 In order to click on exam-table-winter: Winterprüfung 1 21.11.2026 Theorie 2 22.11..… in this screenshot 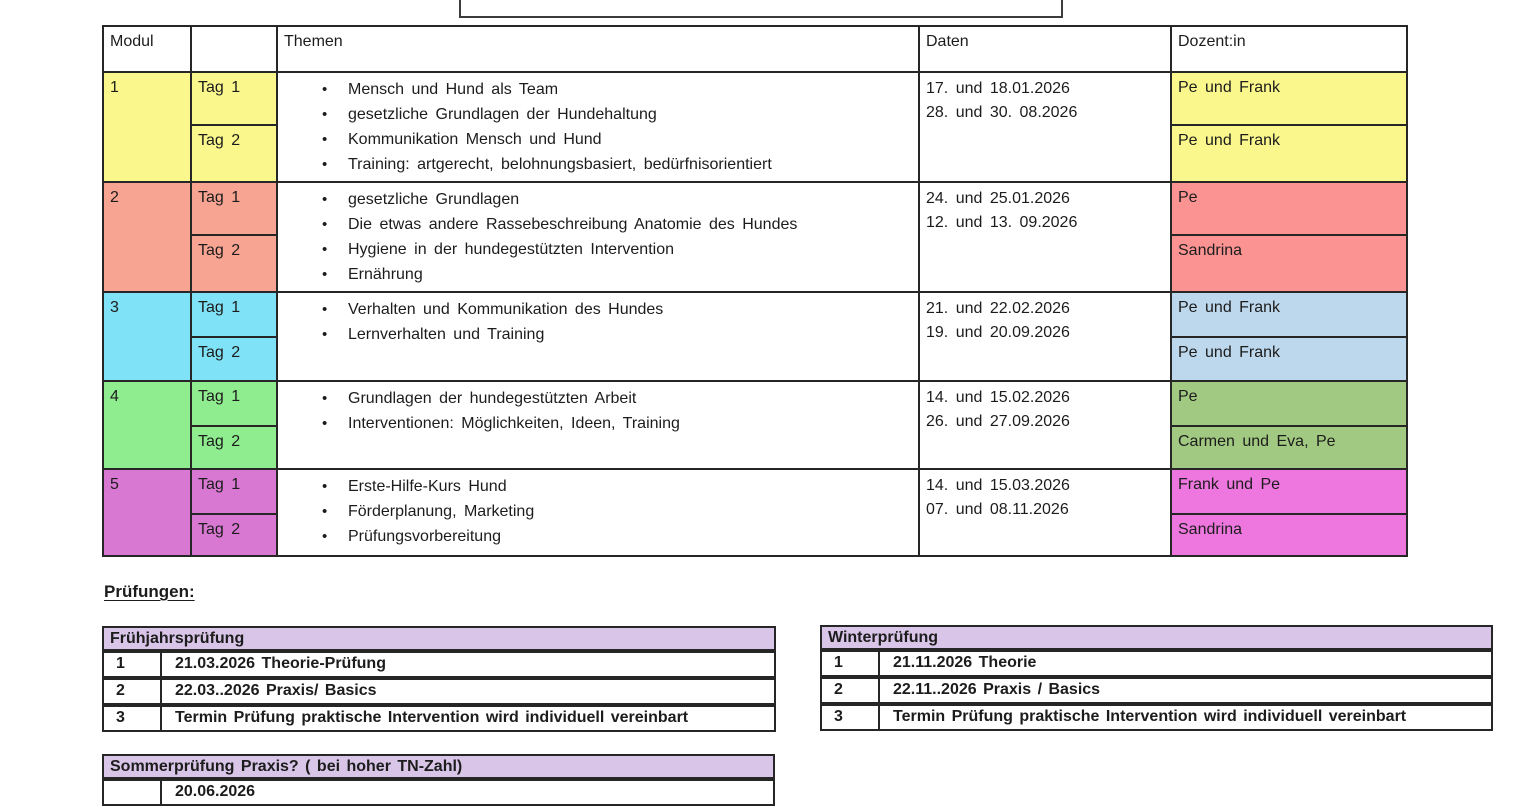, I will do `click(1156, 678)`.